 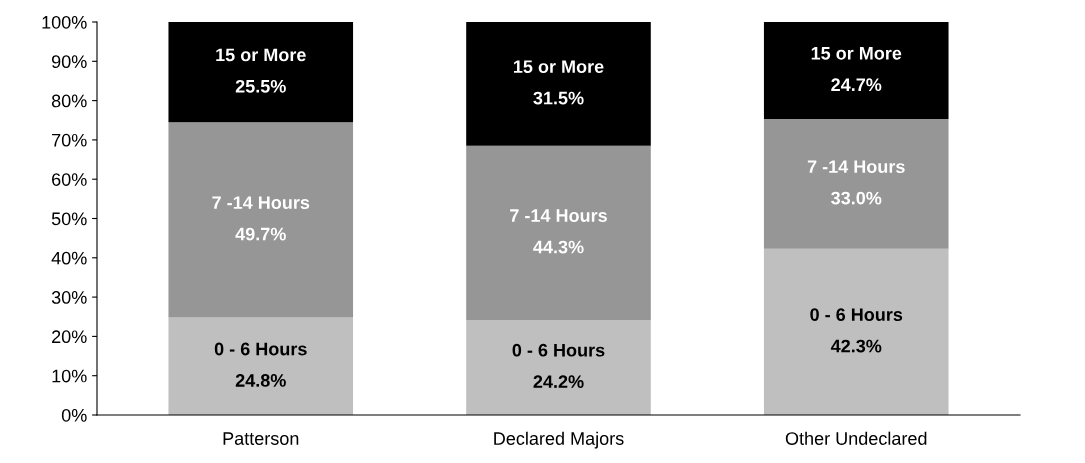 I want to click on y-tick-label: 60%, so click(x=69, y=179).